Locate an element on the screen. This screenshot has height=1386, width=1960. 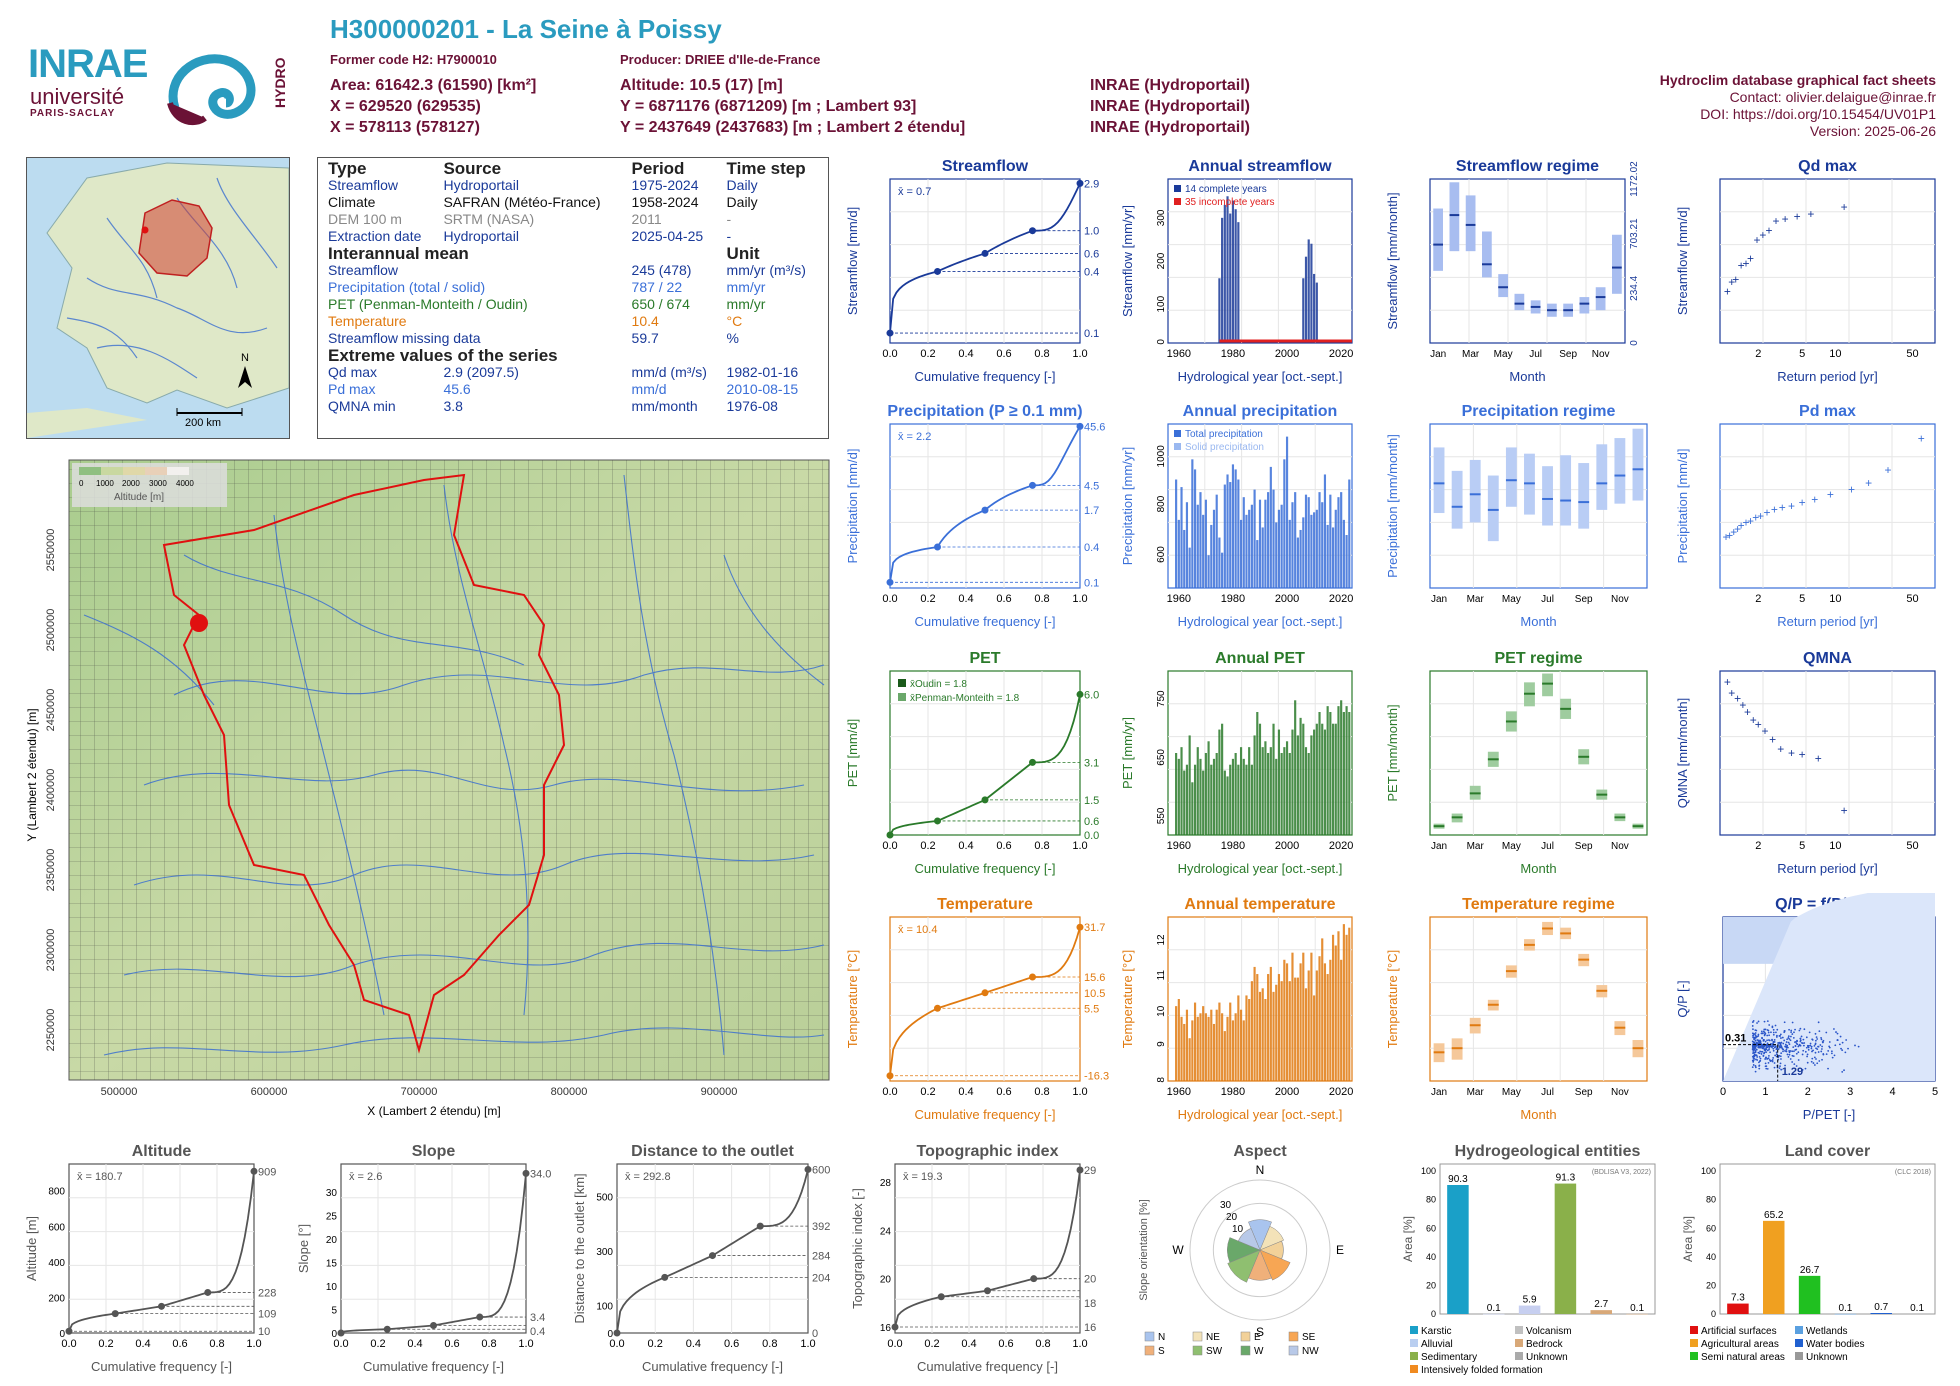
chart-title: Annual streamflow is located at coordinates (1260, 166).